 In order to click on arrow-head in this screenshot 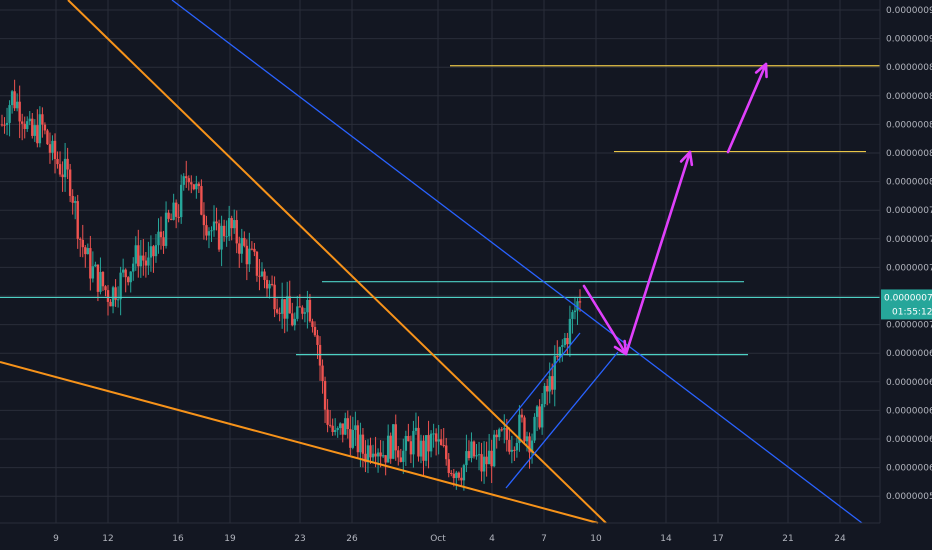, I will do `click(761, 70)`.